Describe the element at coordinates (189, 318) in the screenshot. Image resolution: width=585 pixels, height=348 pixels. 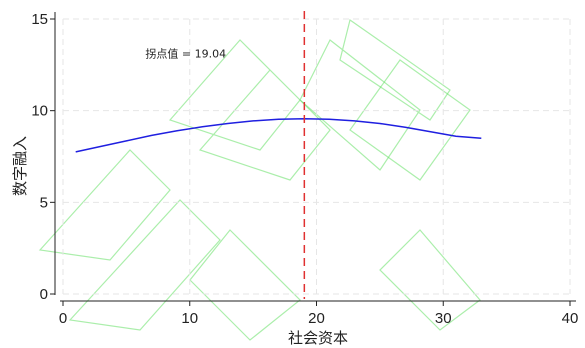
I see `x-tick-label: 10` at that location.